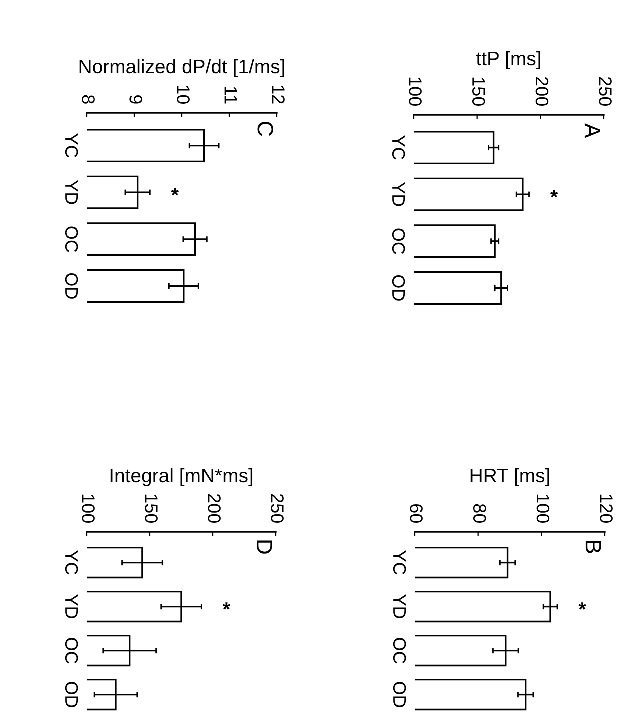  Describe the element at coordinates (416, 513) in the screenshot. I see `x-tick-label: 60` at that location.